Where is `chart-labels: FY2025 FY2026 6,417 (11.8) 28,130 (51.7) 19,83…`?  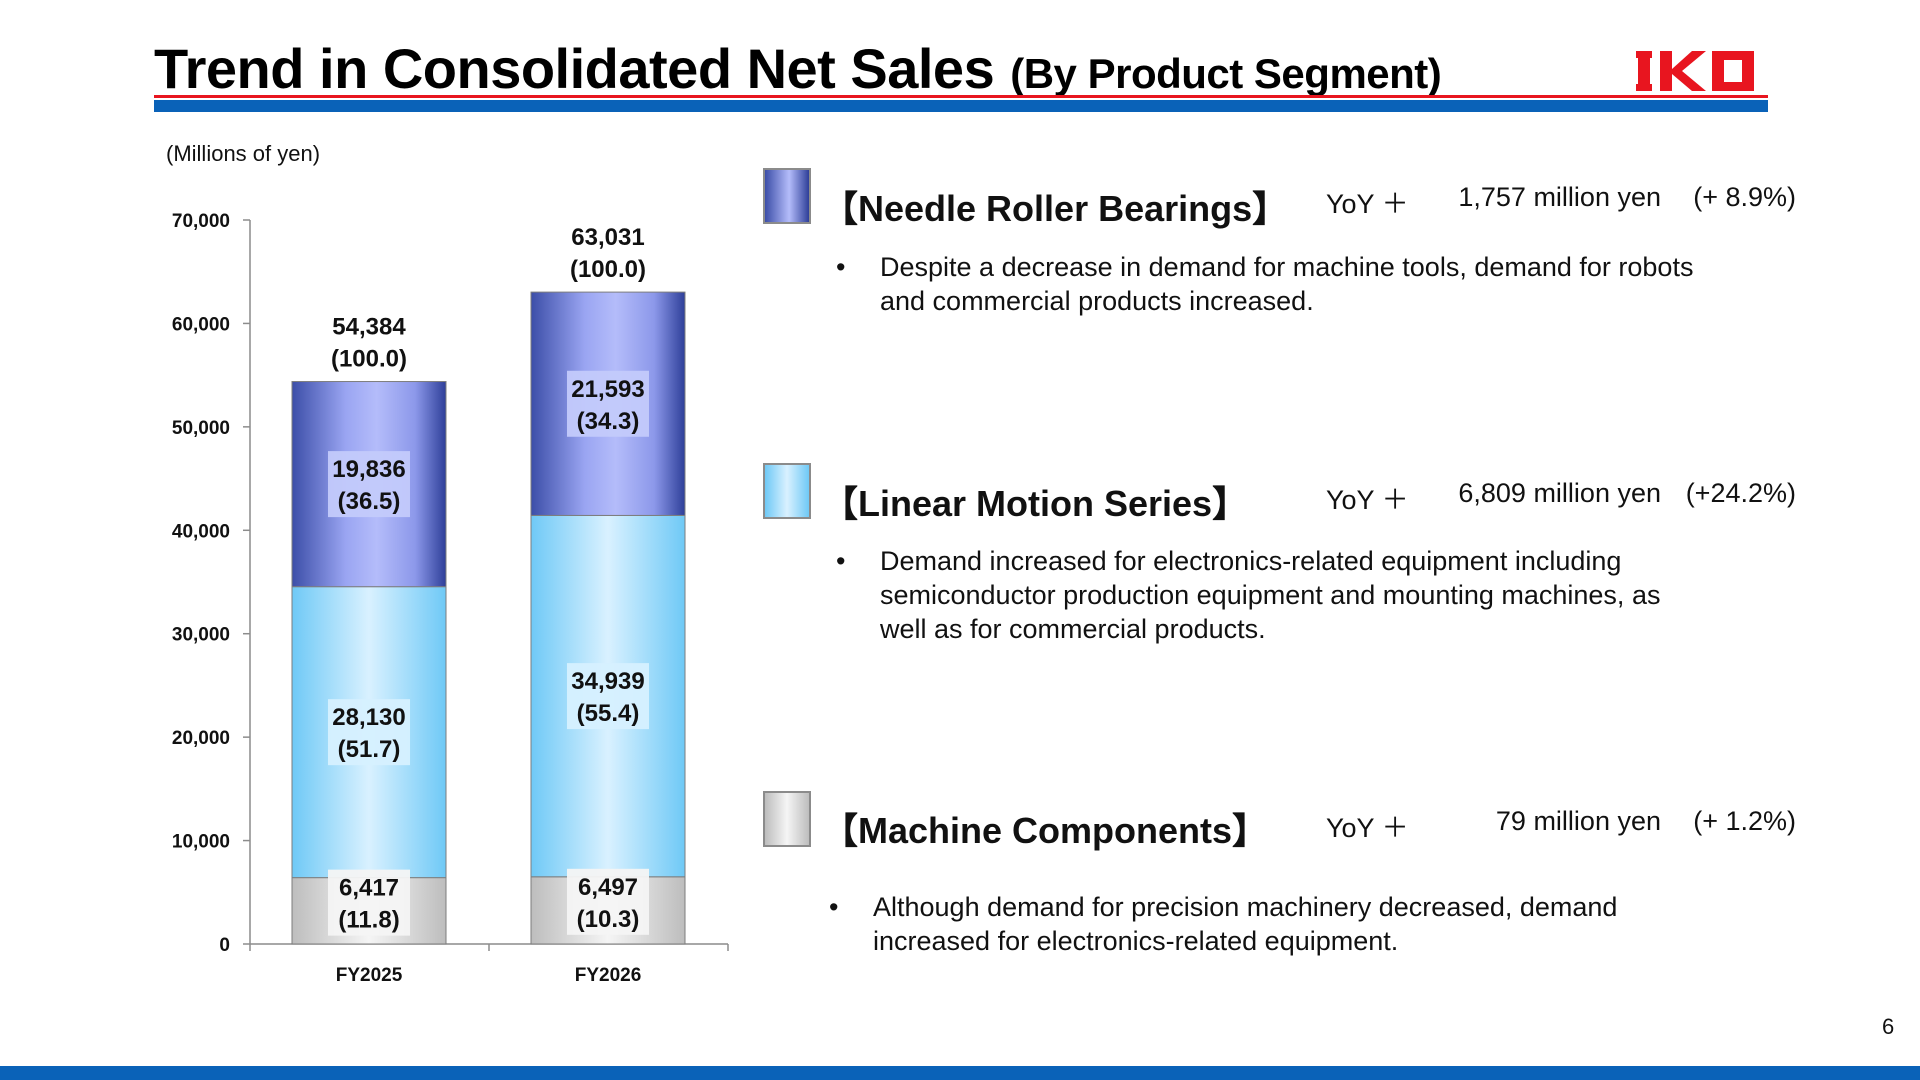 chart-labels: FY2025 FY2026 6,417 (11.8) 28,130 (51.7) 19,83… is located at coordinates (488, 605).